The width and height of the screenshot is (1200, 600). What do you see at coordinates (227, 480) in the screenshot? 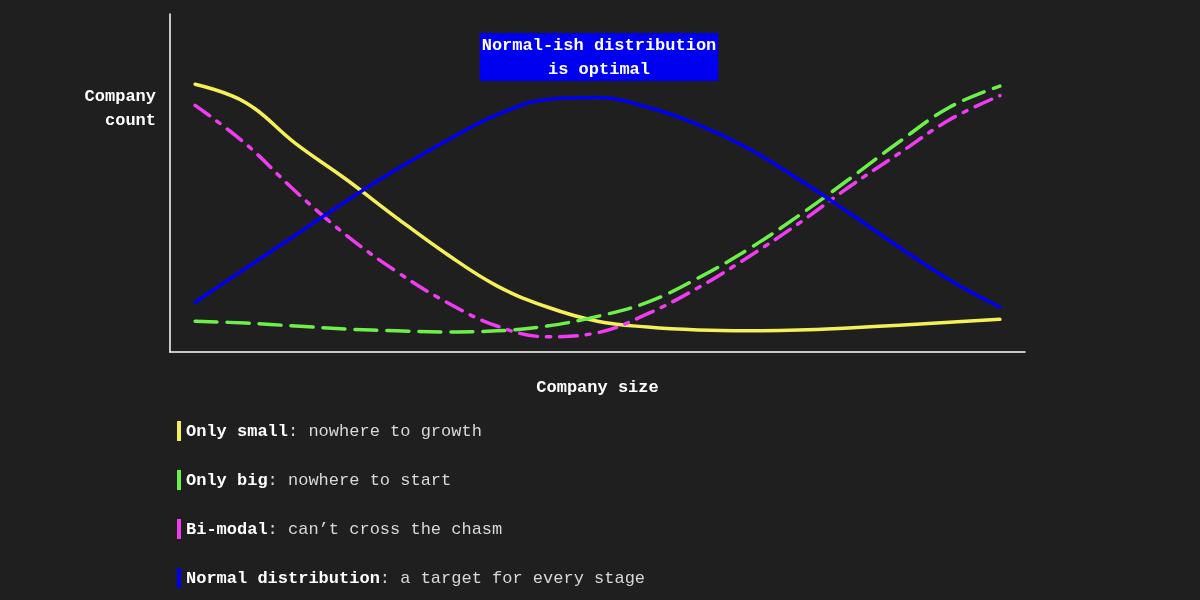
I see `legend-label: Only big` at bounding box center [227, 480].